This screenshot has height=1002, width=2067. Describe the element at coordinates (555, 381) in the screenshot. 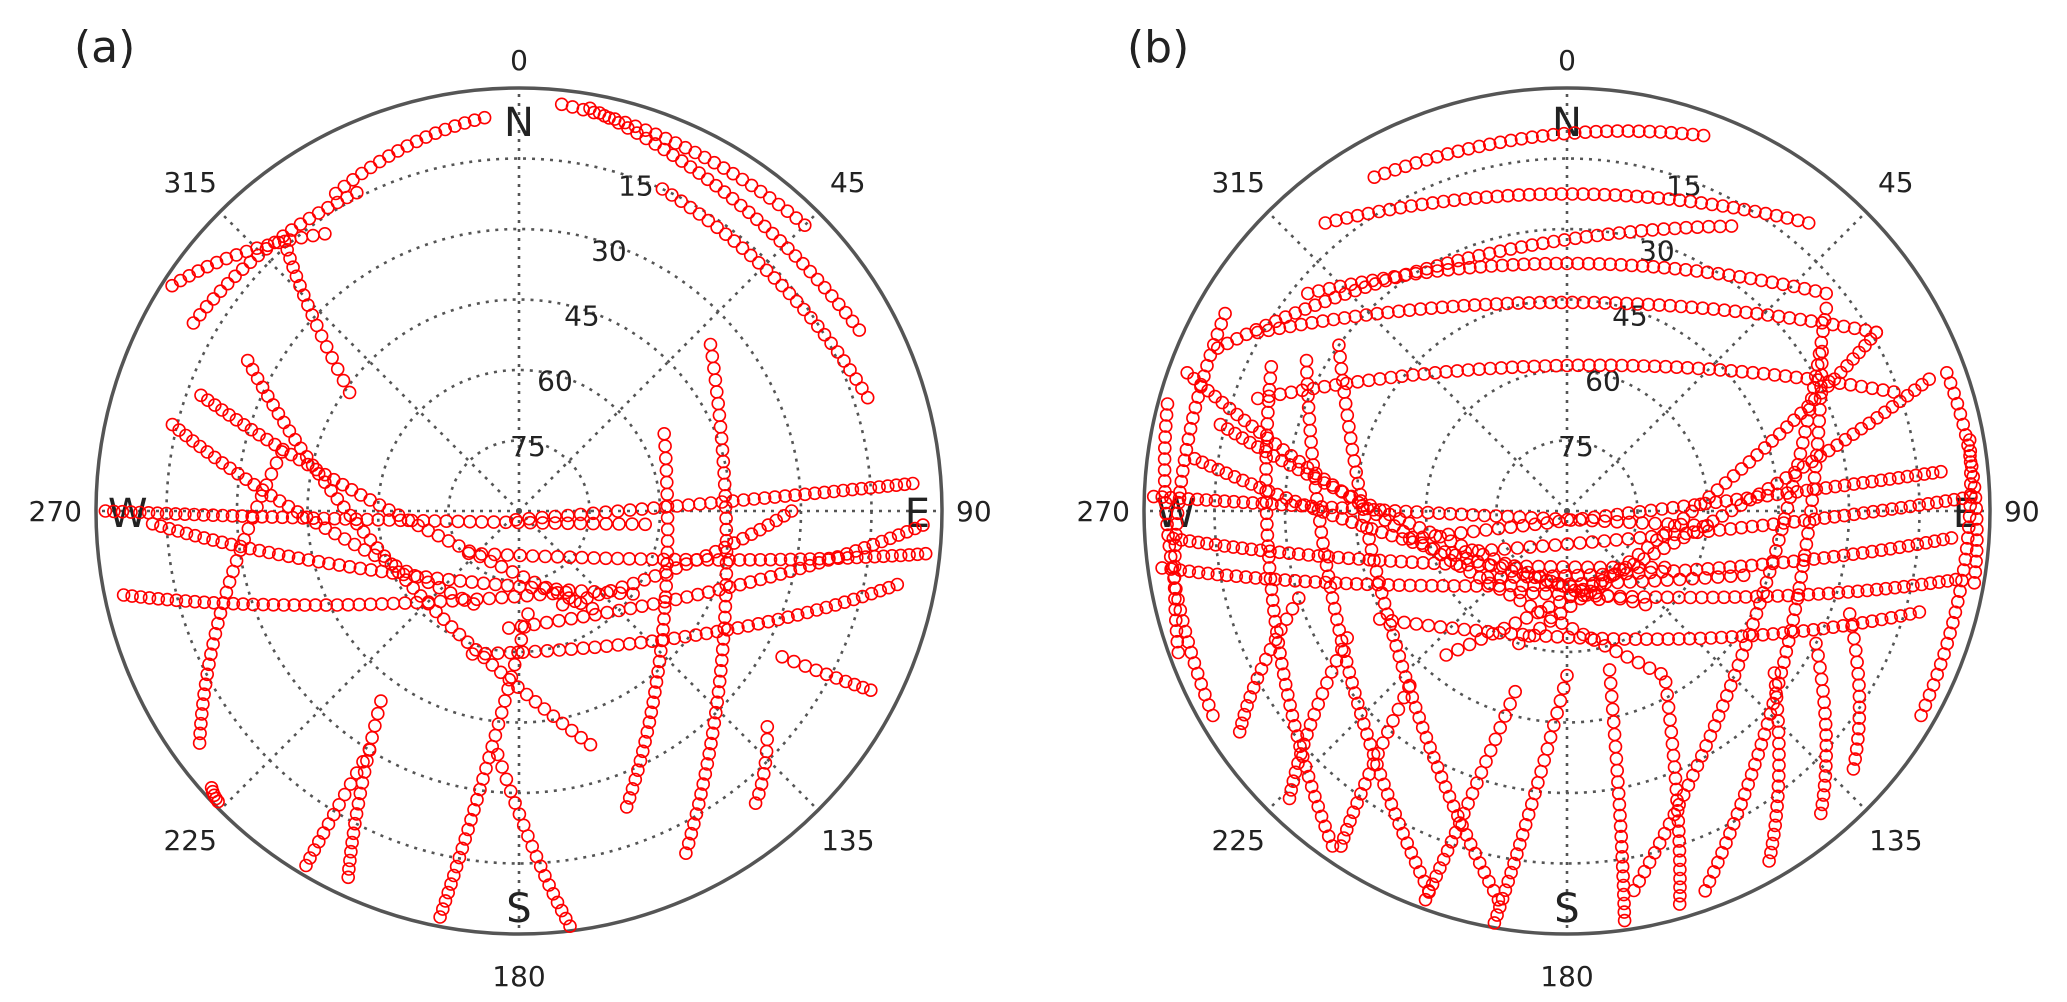

I see `elevation-tick-label: 60` at that location.